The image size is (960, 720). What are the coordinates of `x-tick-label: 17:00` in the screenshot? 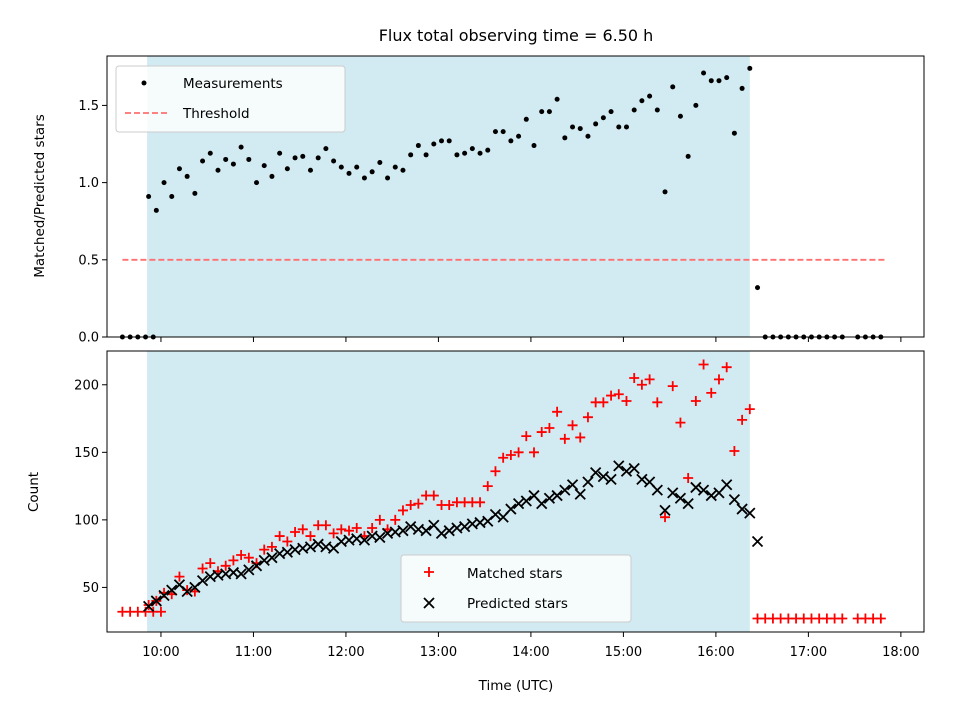 It's located at (808, 652).